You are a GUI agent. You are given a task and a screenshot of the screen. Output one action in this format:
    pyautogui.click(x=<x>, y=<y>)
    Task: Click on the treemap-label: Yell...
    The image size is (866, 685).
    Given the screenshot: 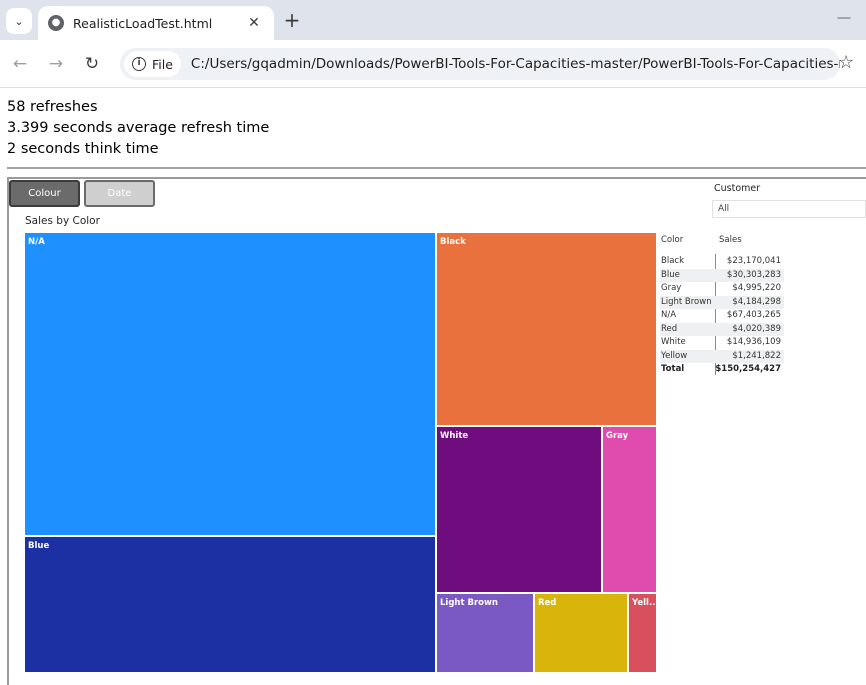 What is the action you would take?
    pyautogui.click(x=645, y=603)
    